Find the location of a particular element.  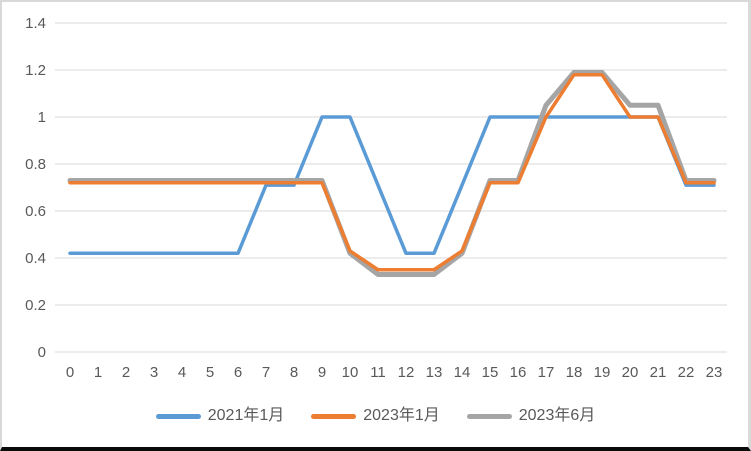

x-tick-label: 3 is located at coordinates (154, 372).